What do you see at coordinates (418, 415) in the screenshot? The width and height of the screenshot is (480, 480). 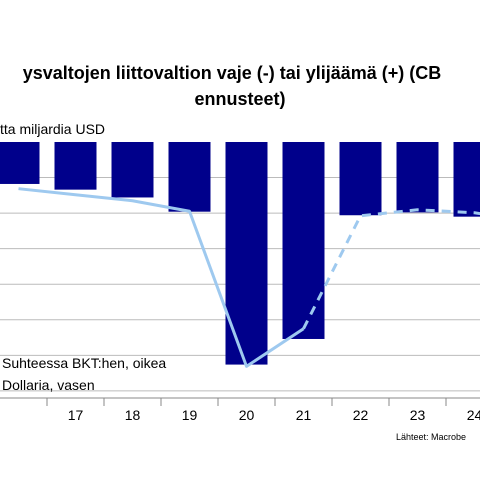 I see `x-tick-label-23: 23` at bounding box center [418, 415].